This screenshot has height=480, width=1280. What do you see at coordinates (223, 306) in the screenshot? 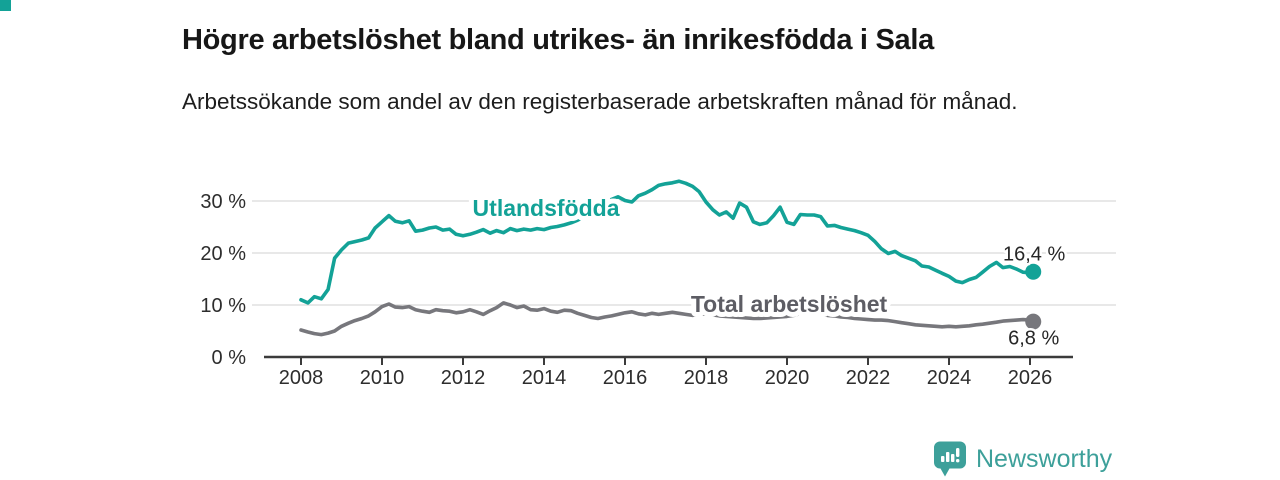
I see `y-axis-tick-label: 10 %` at bounding box center [223, 306].